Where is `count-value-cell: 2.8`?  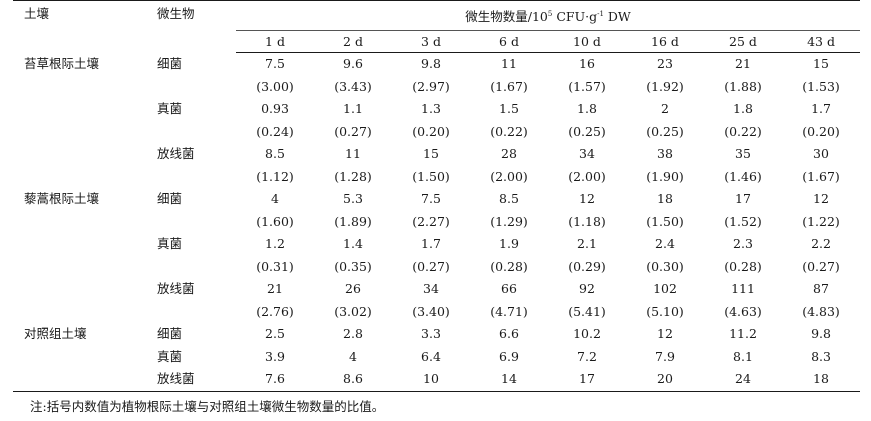 count-value-cell: 2.8 is located at coordinates (353, 333).